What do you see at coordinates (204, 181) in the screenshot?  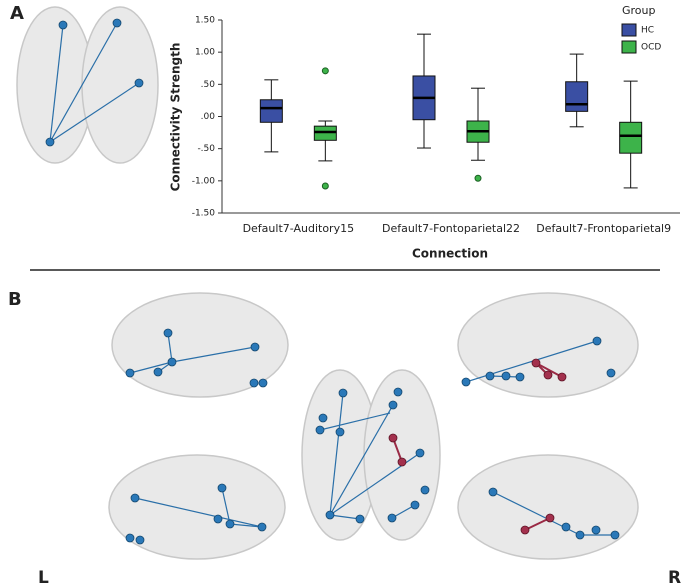 I see `y-tick-label: -1.00` at bounding box center [204, 181].